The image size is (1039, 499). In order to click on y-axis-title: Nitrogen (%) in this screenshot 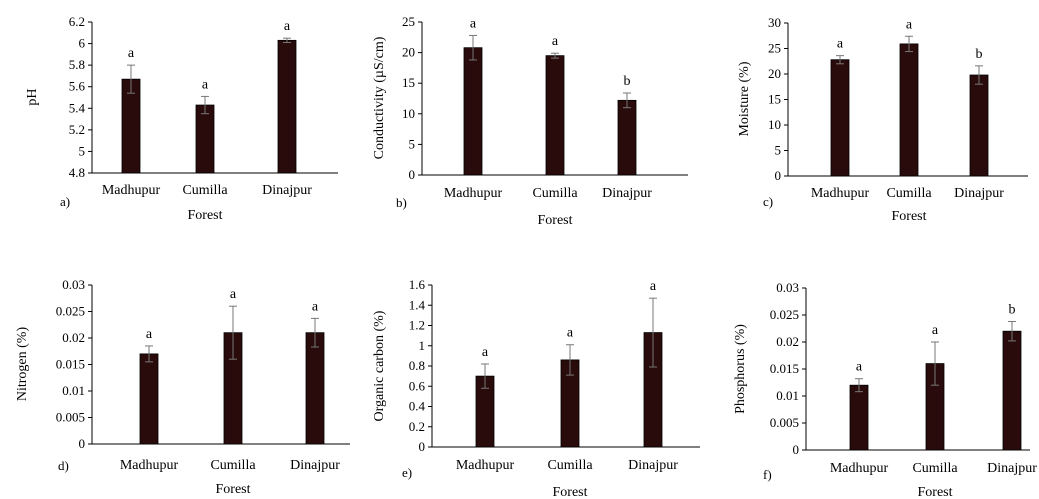, I will do `click(22, 364)`.